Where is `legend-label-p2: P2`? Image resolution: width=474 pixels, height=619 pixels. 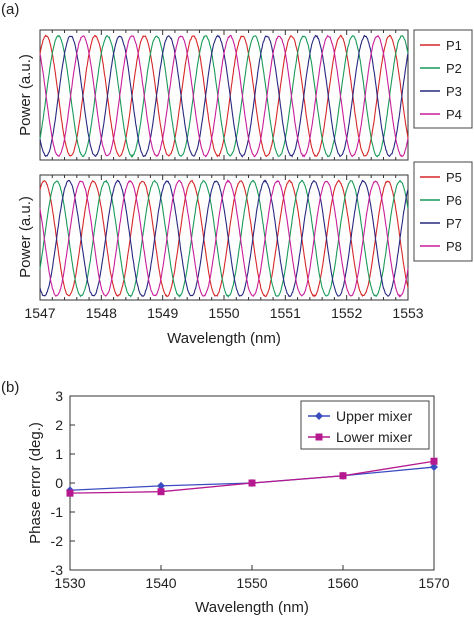 legend-label-p2: P2 is located at coordinates (454, 68).